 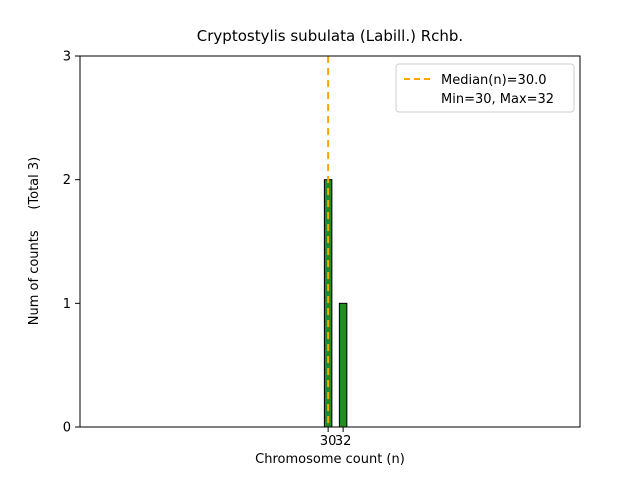 What do you see at coordinates (67, 57) in the screenshot?
I see `y-tick-label: 3` at bounding box center [67, 57].